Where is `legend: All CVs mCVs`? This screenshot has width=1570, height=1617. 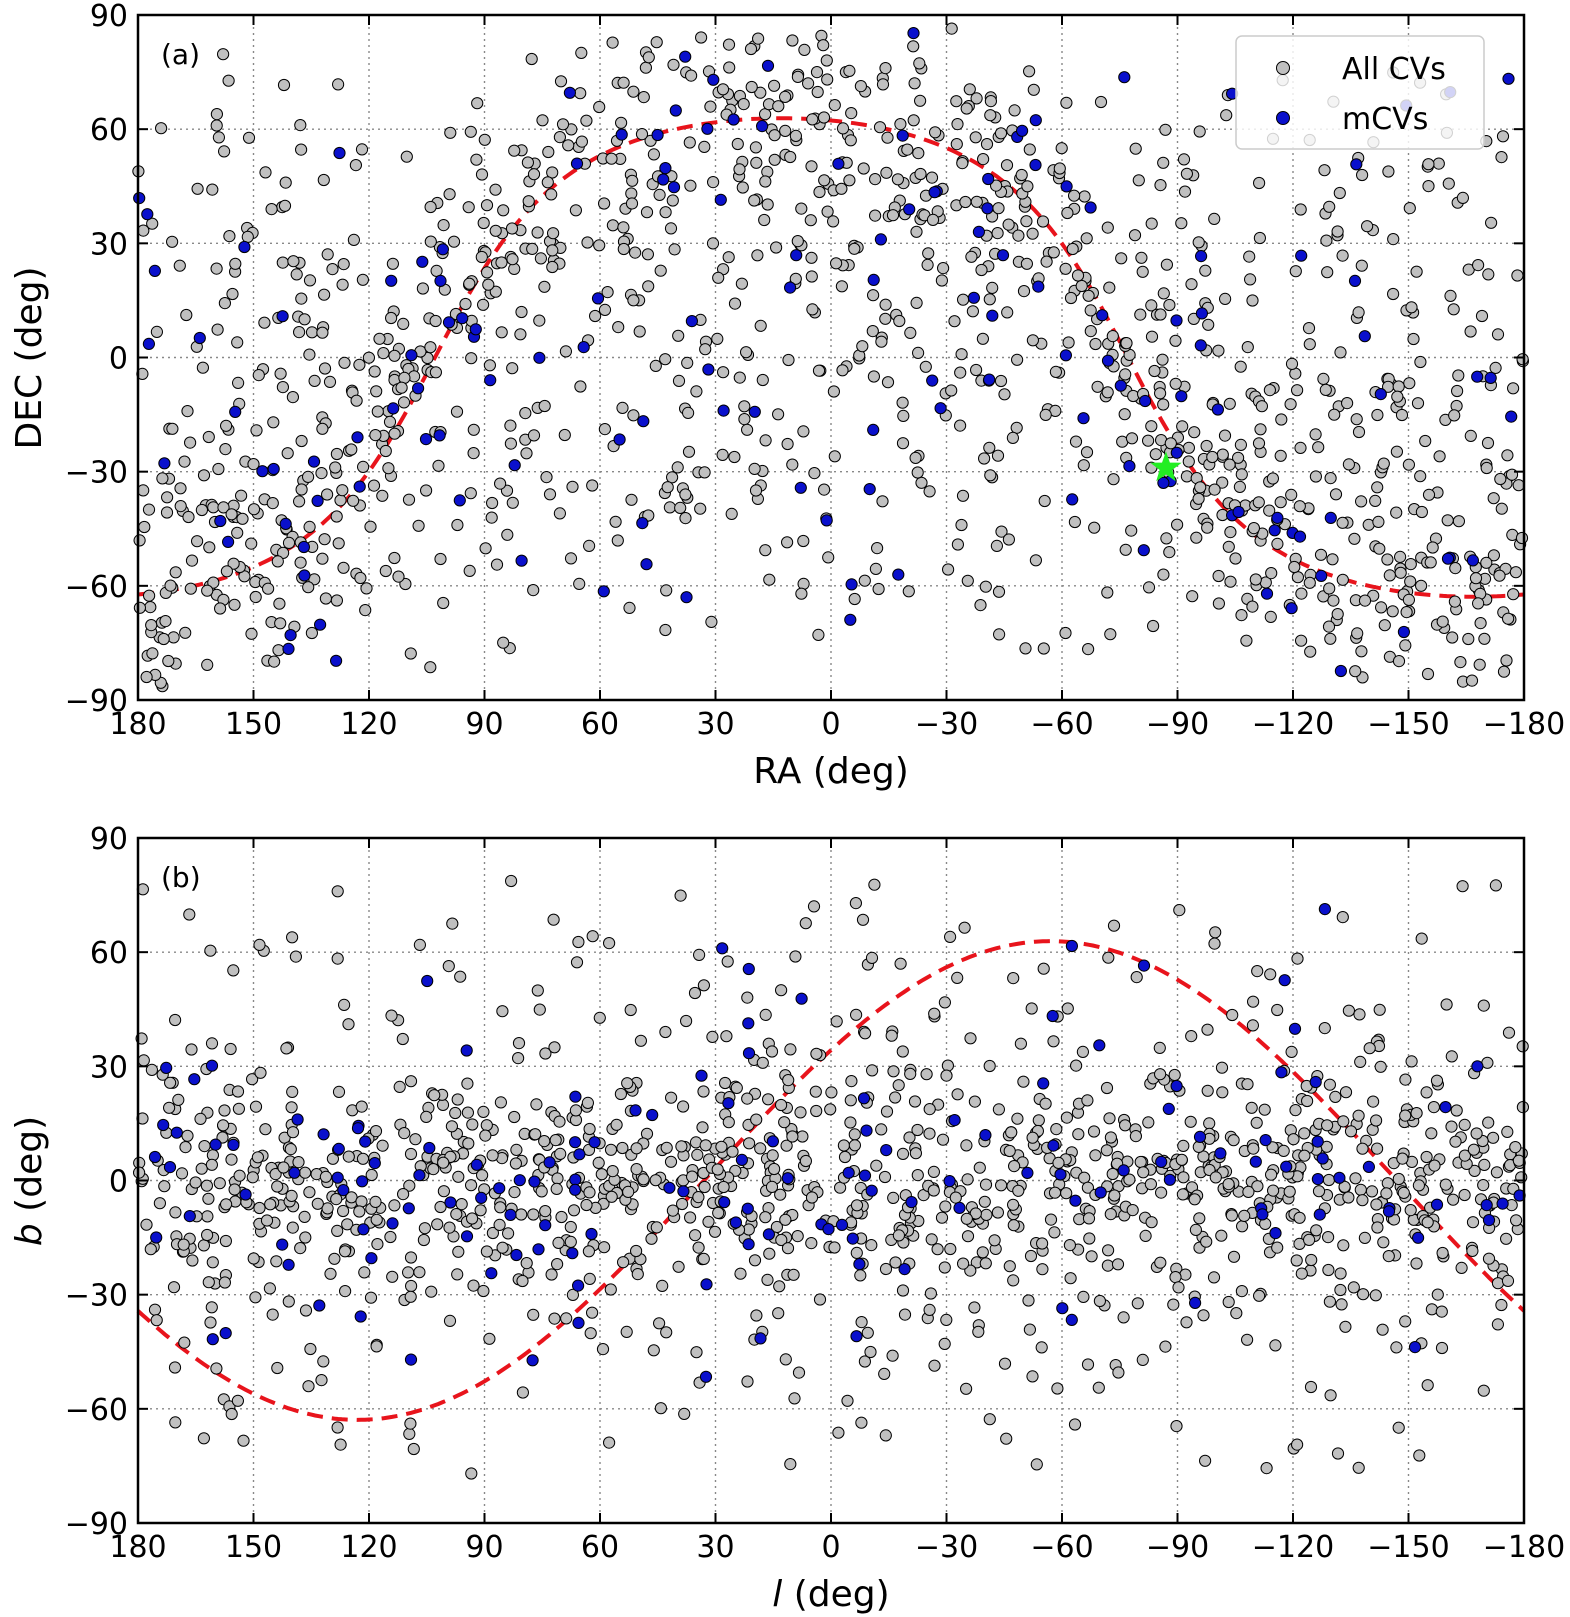
legend: All CVs mCVs is located at coordinates (1360, 92).